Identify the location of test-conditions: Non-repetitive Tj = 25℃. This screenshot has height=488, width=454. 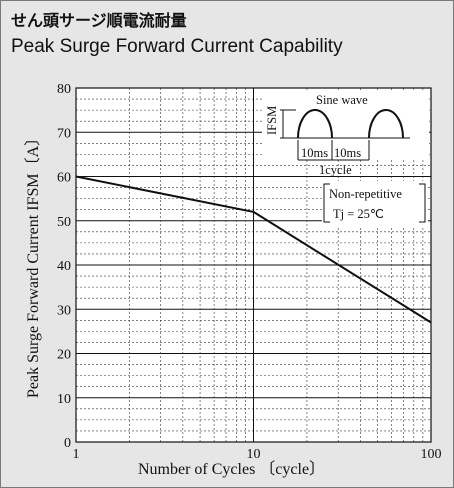
(375, 204).